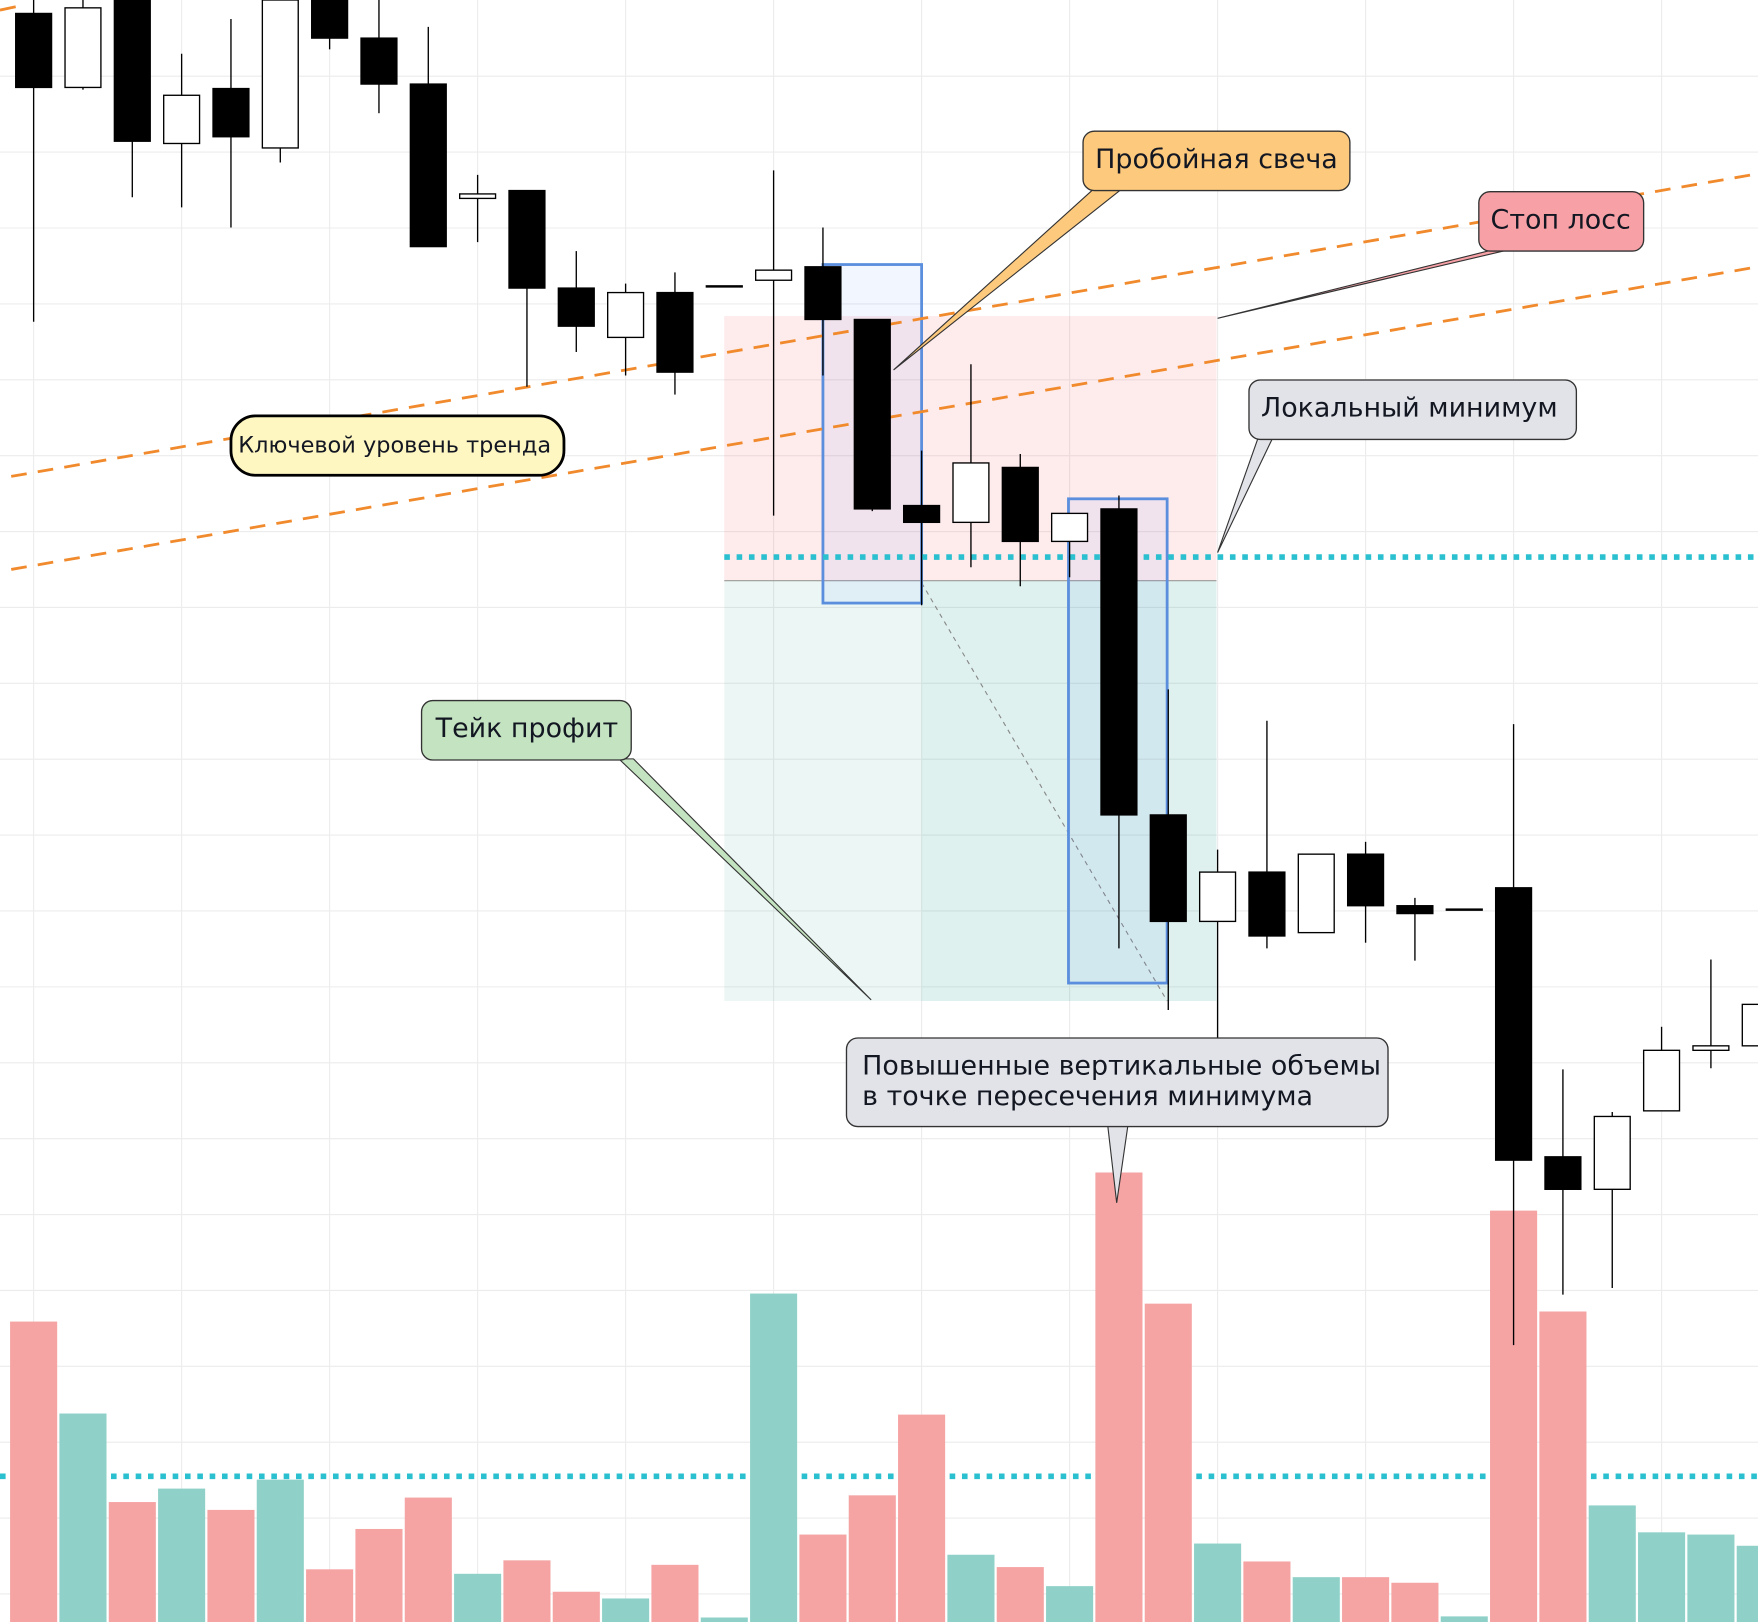  Describe the element at coordinates (1561, 219) in the screenshot. I see `callout-text: Стоп лосс` at that location.